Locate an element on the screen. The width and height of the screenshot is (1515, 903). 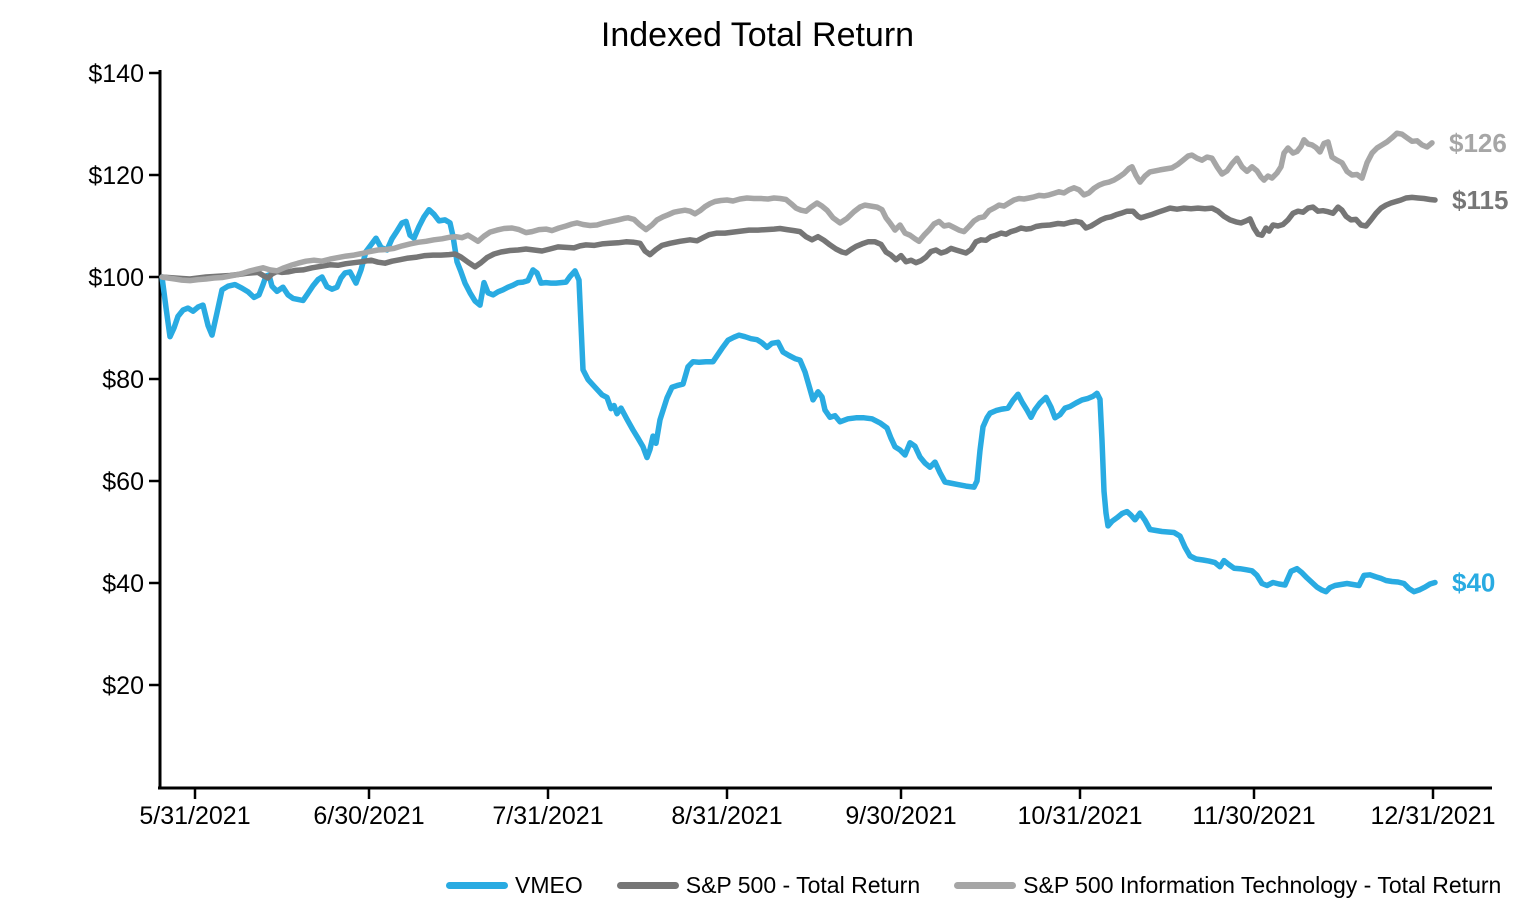
series-line-s-p-500-information-technology-total-return is located at coordinates (797, 207).